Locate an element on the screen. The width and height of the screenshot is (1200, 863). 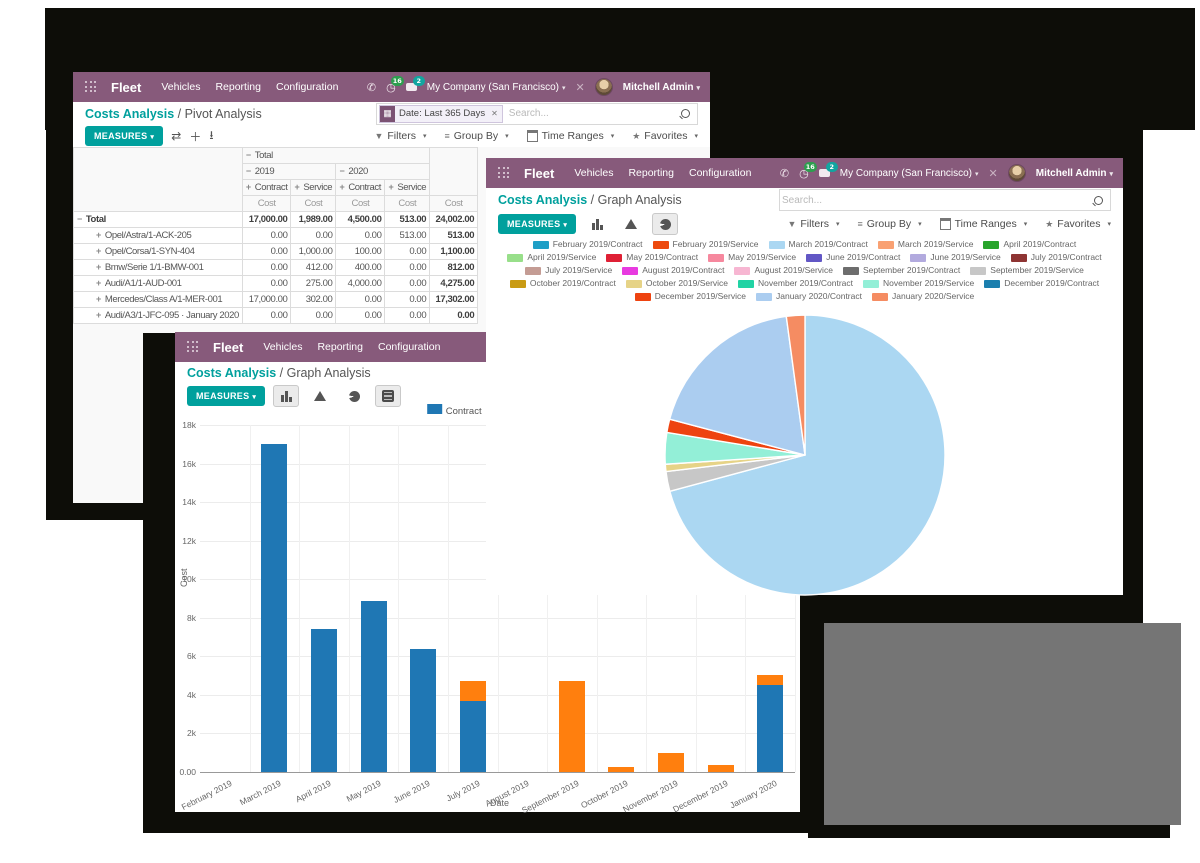
pivot-col-year: −2020 is located at coordinates (383, 171).